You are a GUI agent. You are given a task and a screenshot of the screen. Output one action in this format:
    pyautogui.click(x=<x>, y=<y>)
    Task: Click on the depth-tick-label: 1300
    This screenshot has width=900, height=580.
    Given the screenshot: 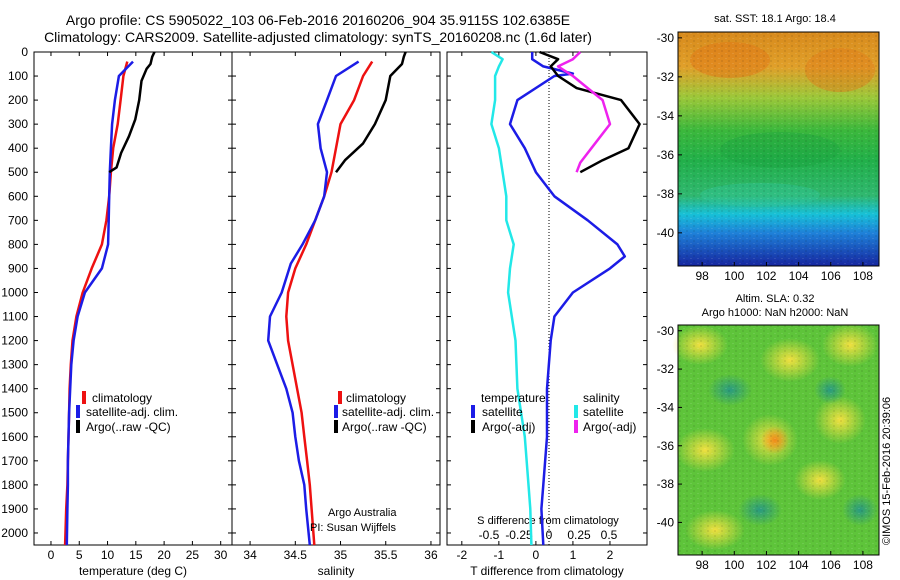 What is the action you would take?
    pyautogui.click(x=14, y=365)
    